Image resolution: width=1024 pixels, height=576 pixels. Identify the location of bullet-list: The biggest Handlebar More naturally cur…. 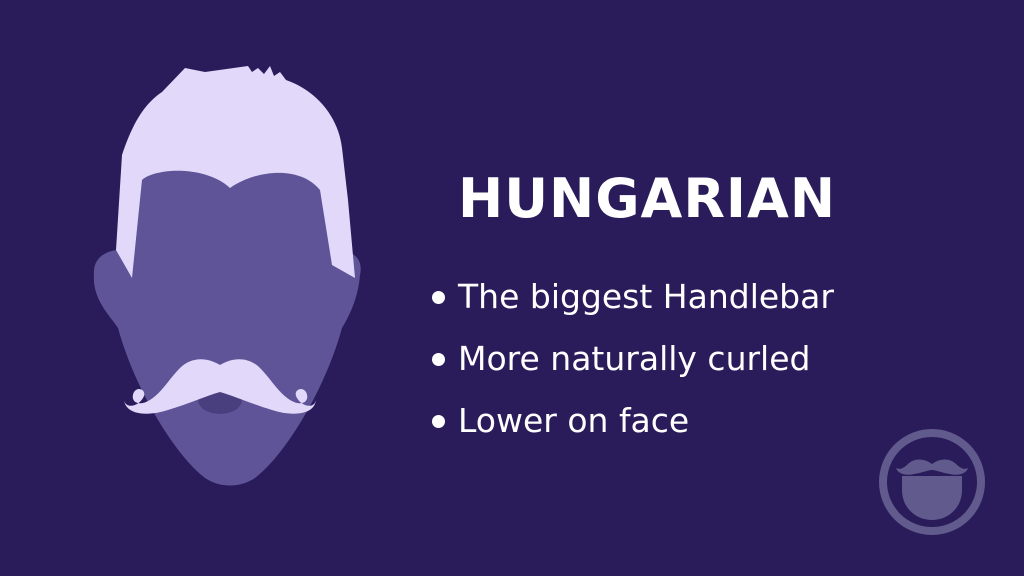
(633, 359).